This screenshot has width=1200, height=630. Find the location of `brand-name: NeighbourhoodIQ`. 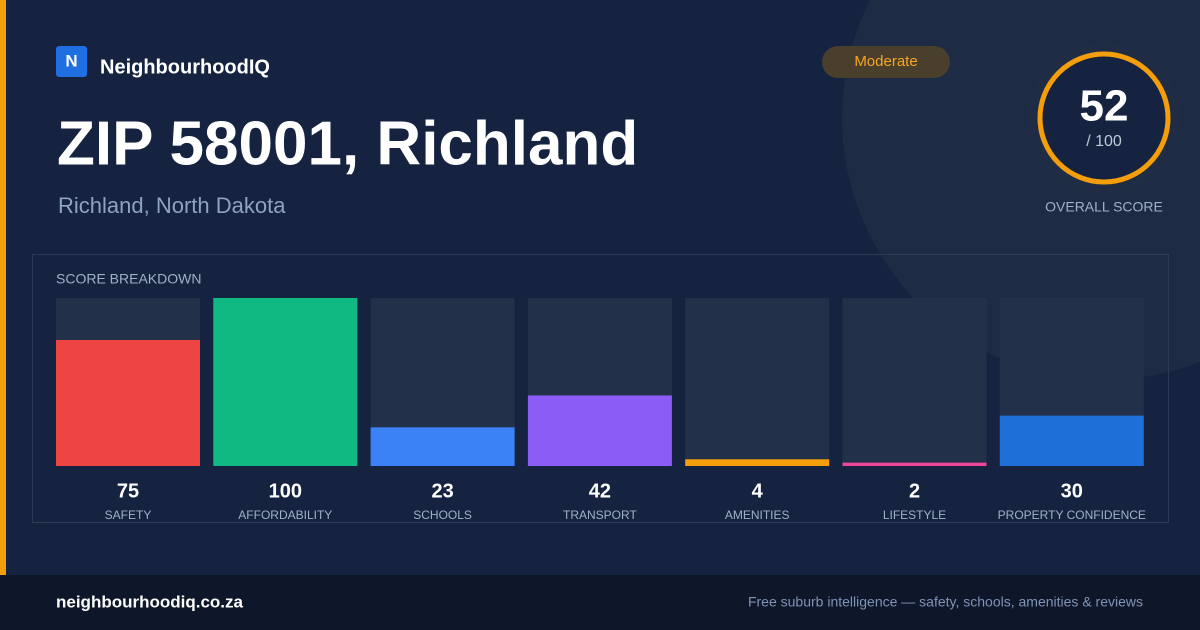

brand-name: NeighbourhoodIQ is located at coordinates (185, 67).